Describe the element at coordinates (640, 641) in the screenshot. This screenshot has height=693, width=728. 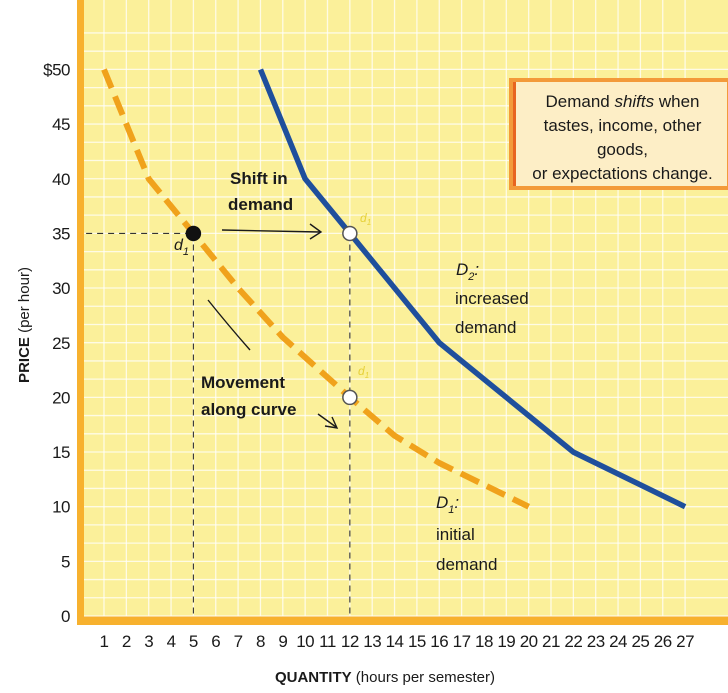
I see `x-tick-label: 25` at that location.